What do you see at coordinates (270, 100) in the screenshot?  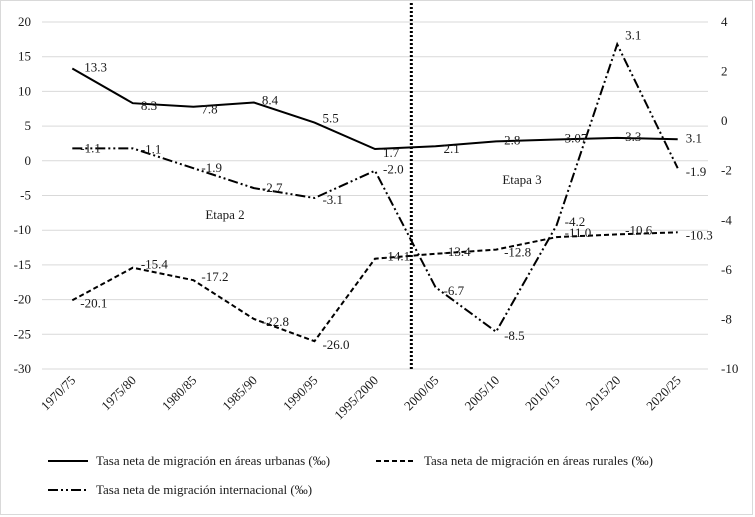 I see `data-label-0: 8.4` at bounding box center [270, 100].